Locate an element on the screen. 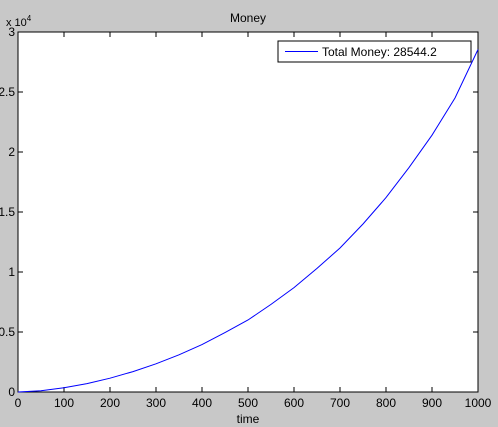 The height and width of the screenshot is (427, 498). legend-entry-total-money: Total Money: 28544.2 is located at coordinates (379, 52).